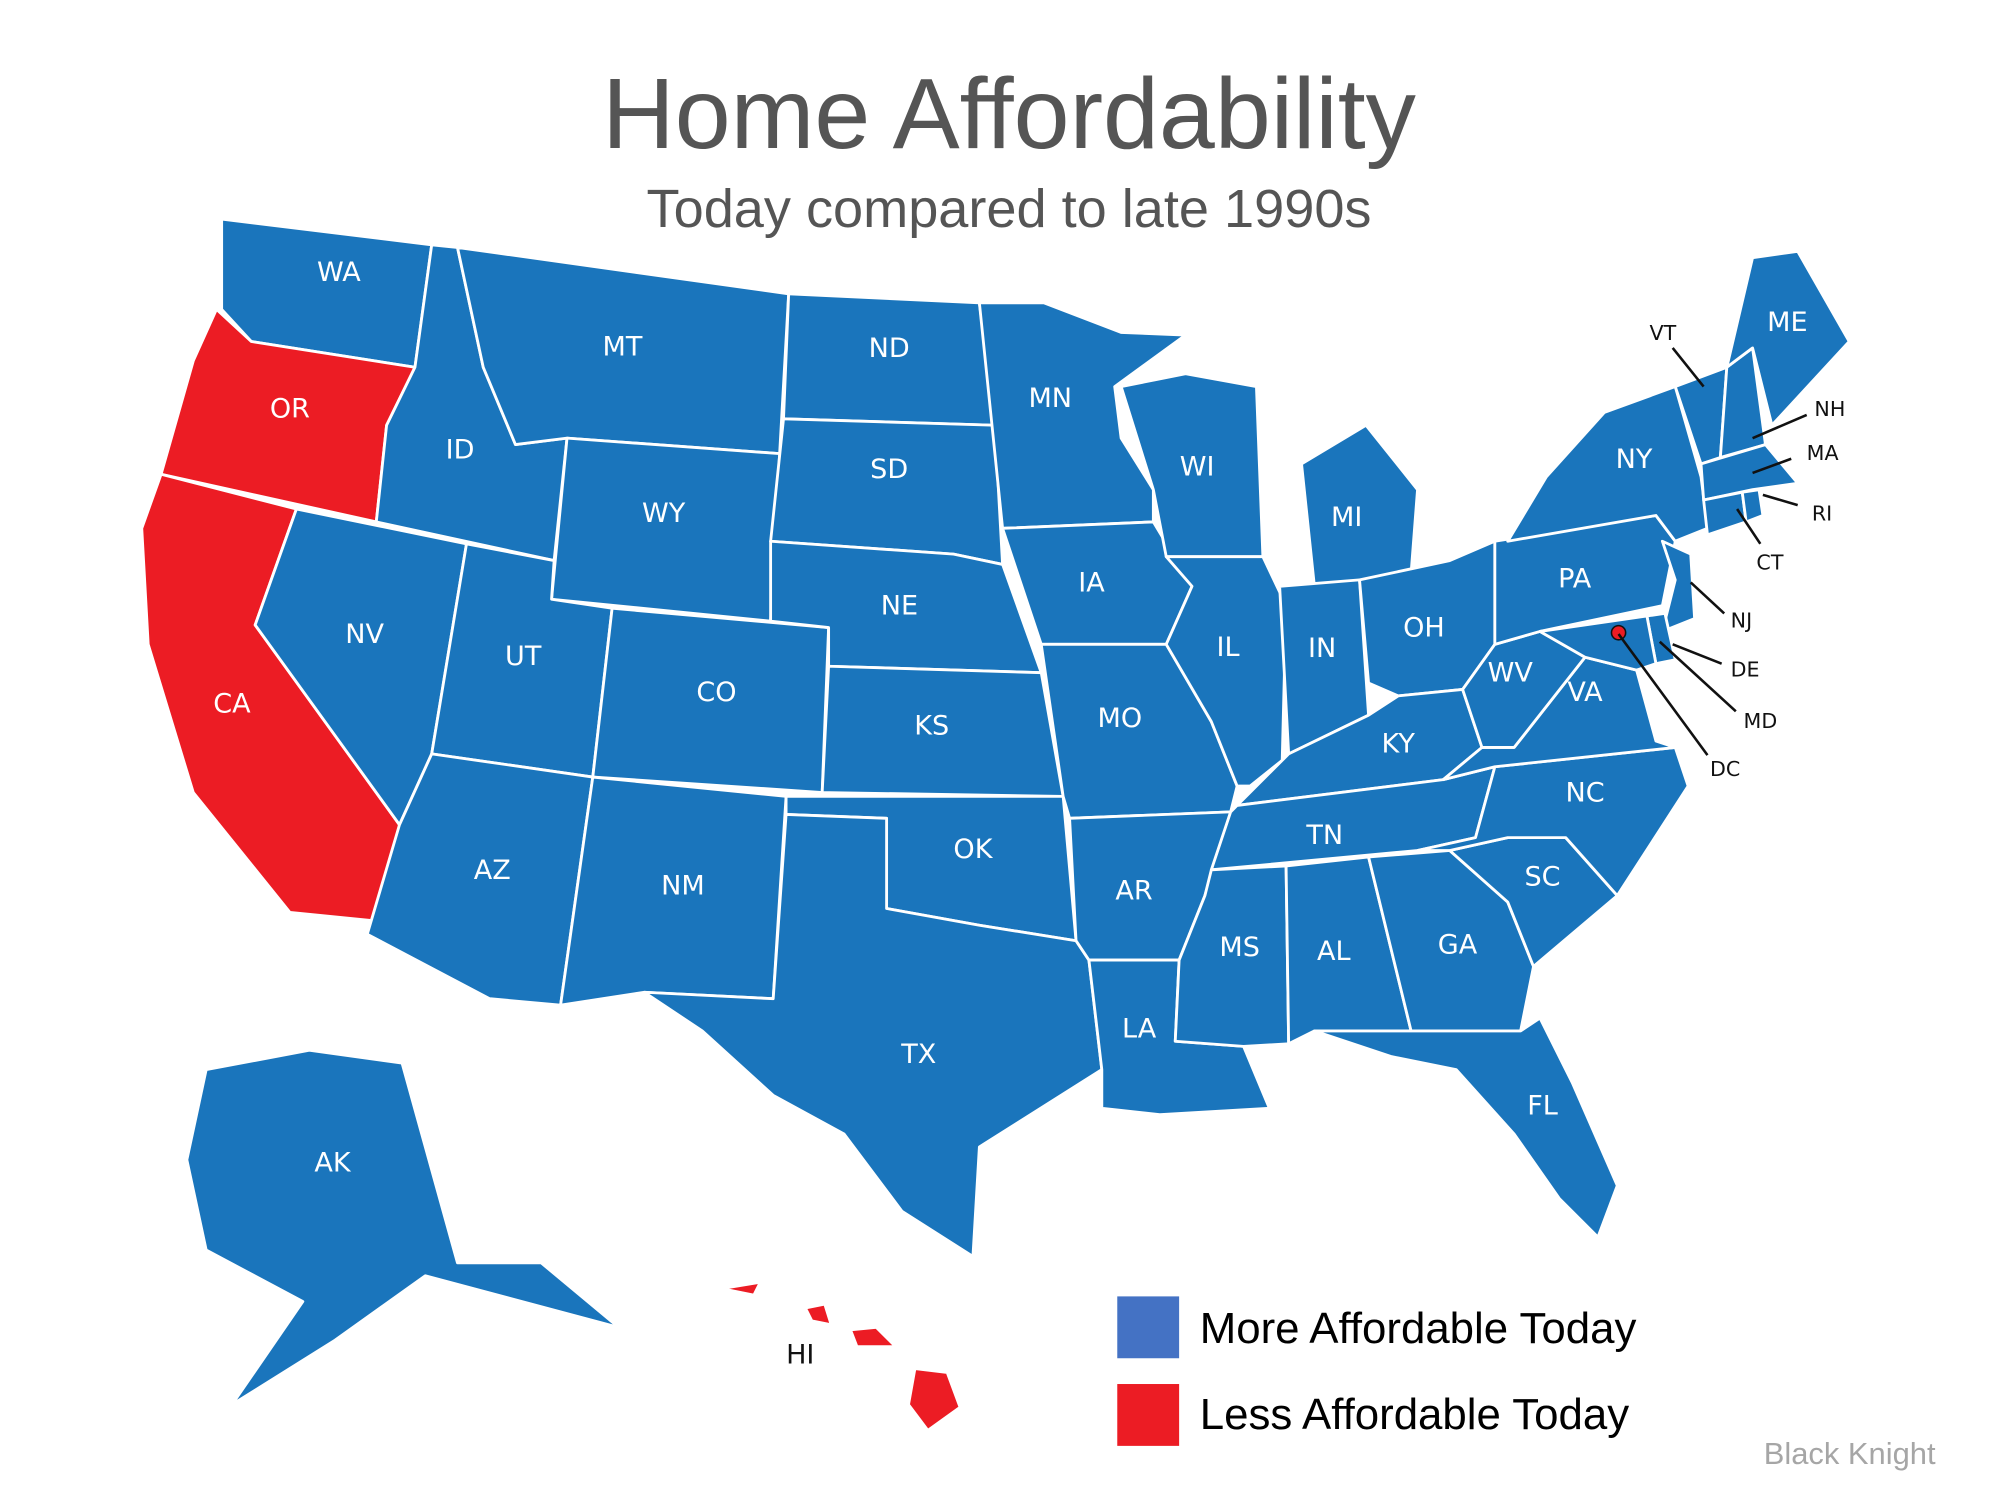  Describe the element at coordinates (1598, 643) in the screenshot. I see `state-MD` at that location.